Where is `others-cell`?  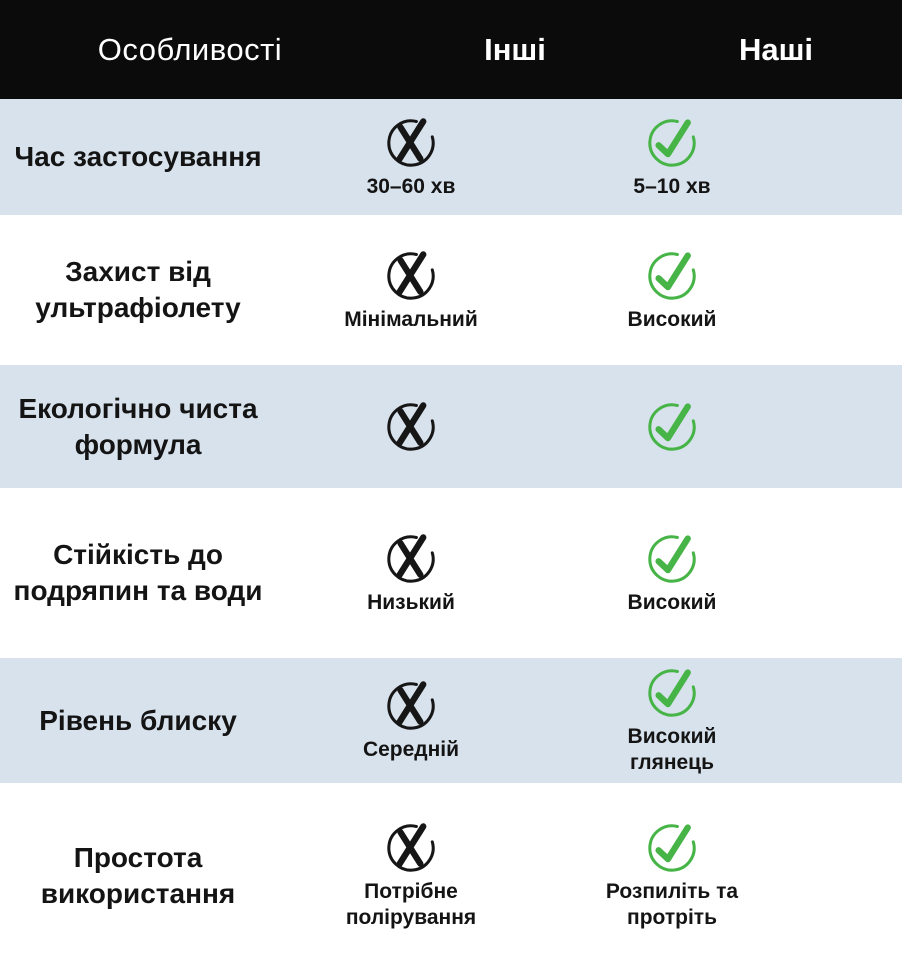 others-cell is located at coordinates (411, 426).